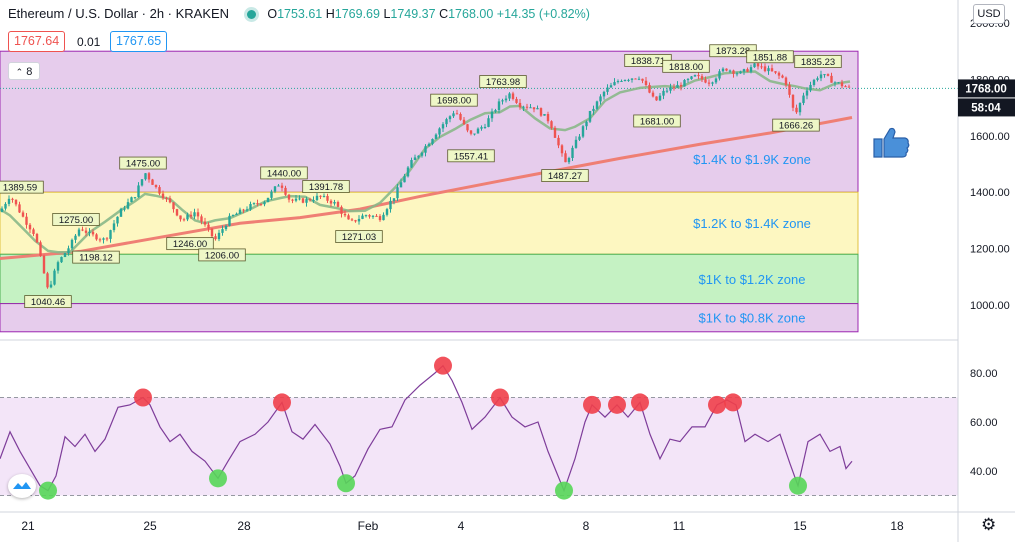  What do you see at coordinates (37, 41) in the screenshot?
I see `sell-button: 1767.64` at bounding box center [37, 41].